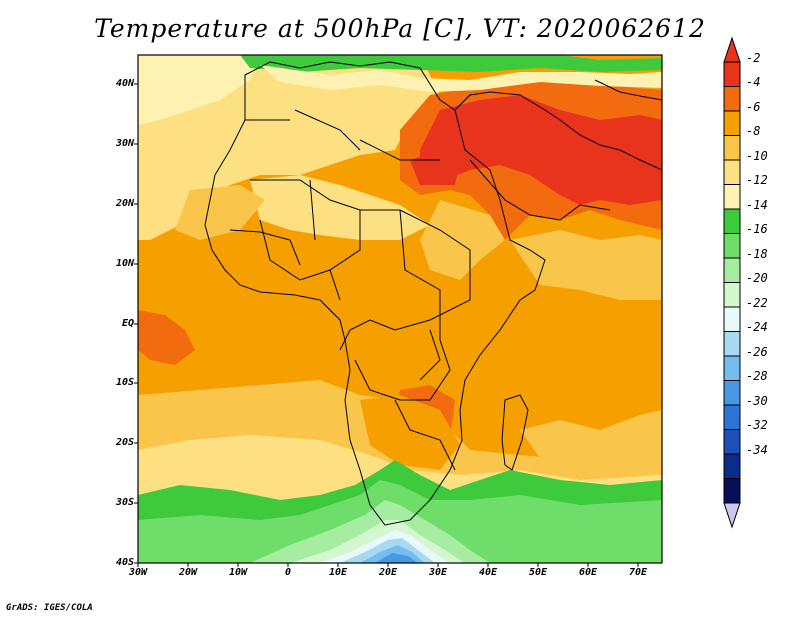 This screenshot has width=800, height=618. Describe the element at coordinates (338, 572) in the screenshot. I see `lon-label-10e: 10E` at that location.